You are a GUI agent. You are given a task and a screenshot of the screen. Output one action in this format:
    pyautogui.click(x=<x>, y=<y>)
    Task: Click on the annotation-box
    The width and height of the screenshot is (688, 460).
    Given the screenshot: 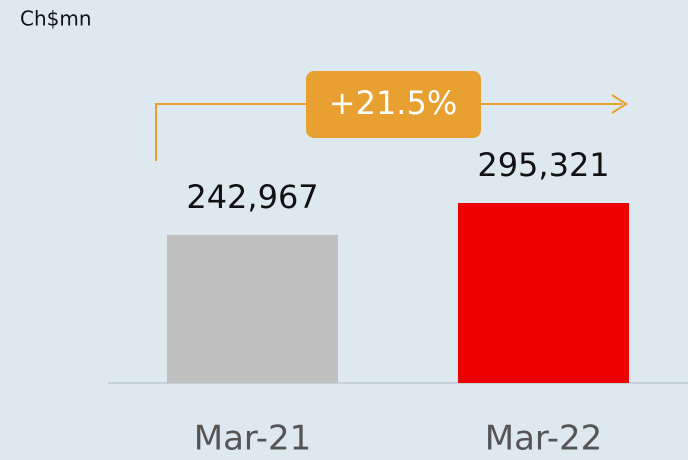 What is the action you would take?
    pyautogui.click(x=393, y=104)
    